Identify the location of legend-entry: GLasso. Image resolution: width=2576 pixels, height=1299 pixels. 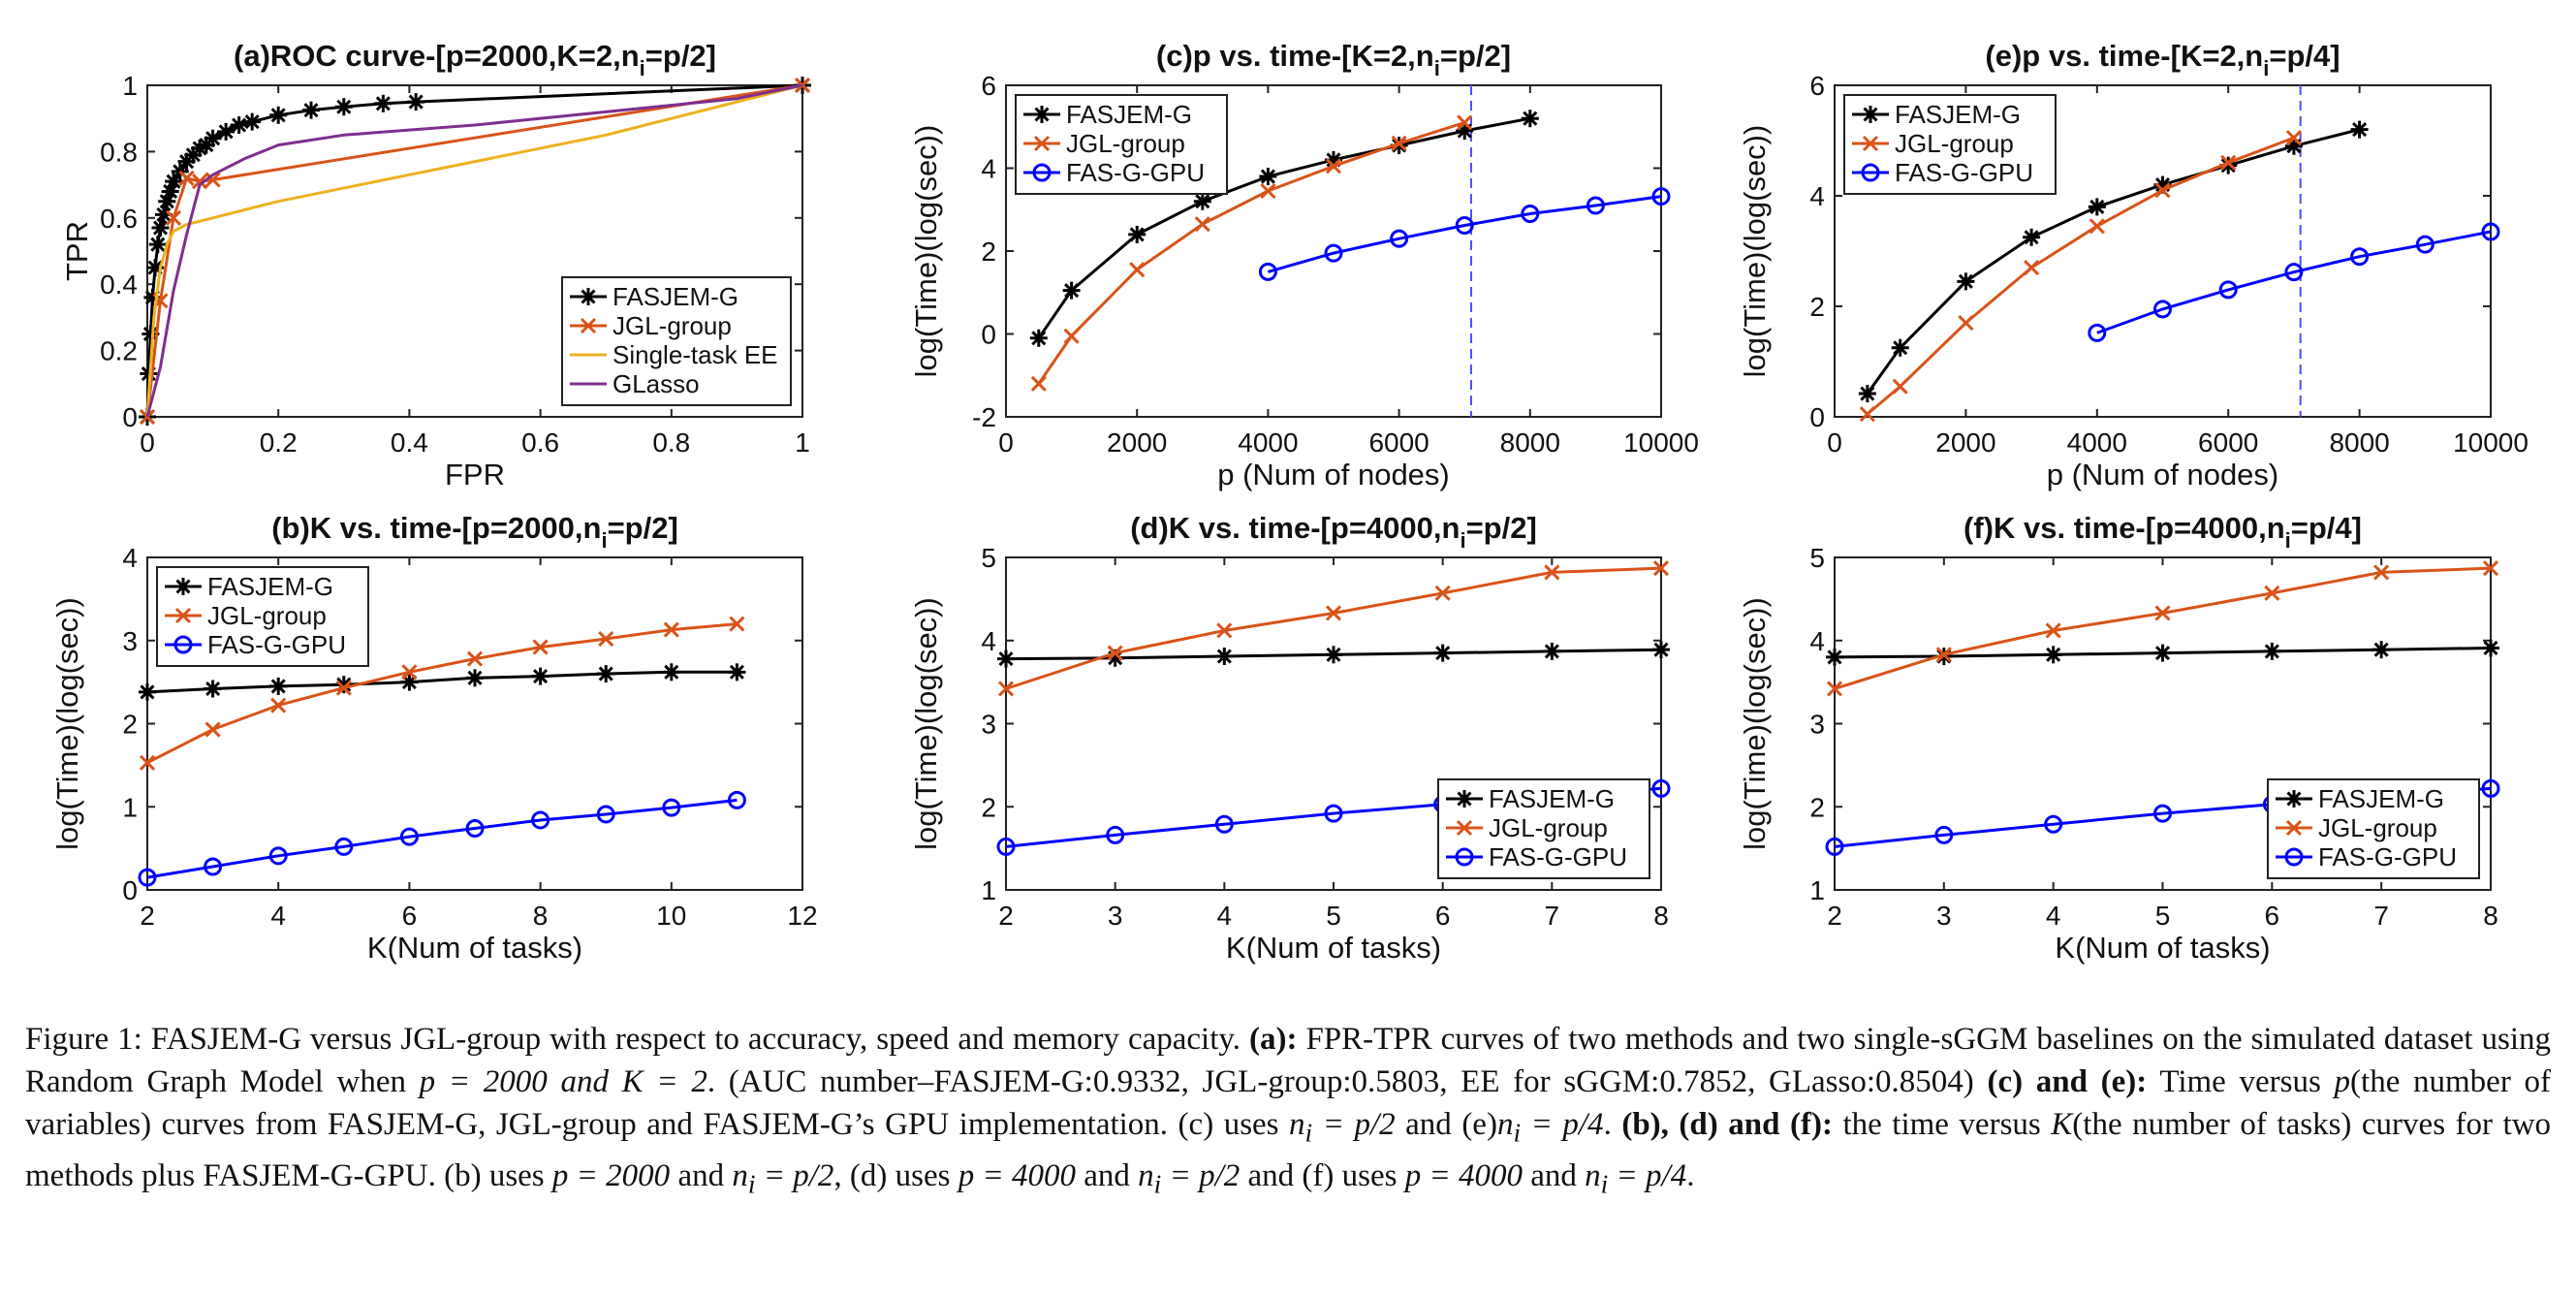
(656, 383).